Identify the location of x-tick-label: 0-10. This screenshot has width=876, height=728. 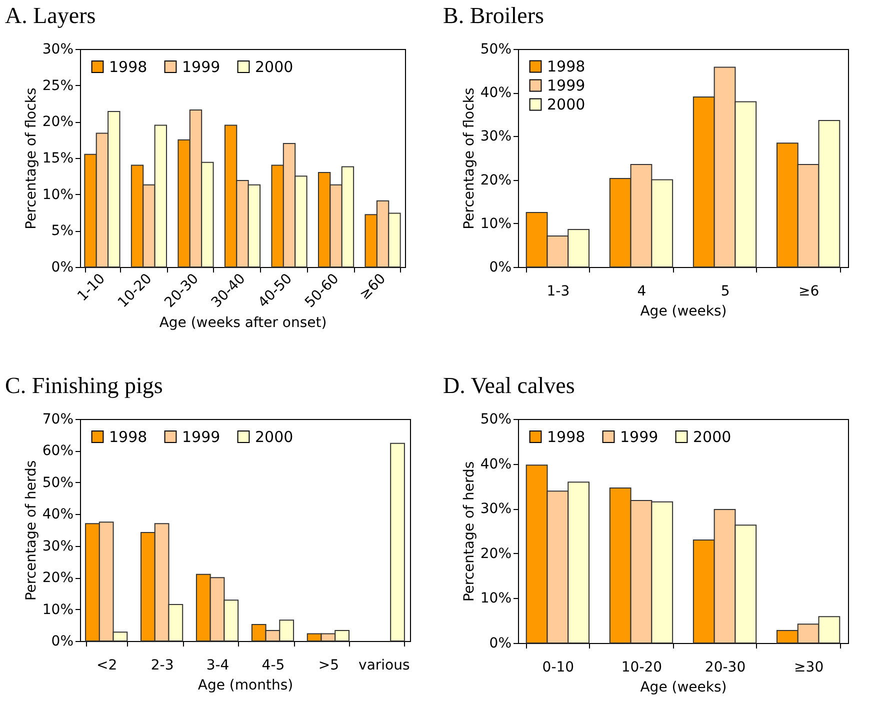
(558, 668).